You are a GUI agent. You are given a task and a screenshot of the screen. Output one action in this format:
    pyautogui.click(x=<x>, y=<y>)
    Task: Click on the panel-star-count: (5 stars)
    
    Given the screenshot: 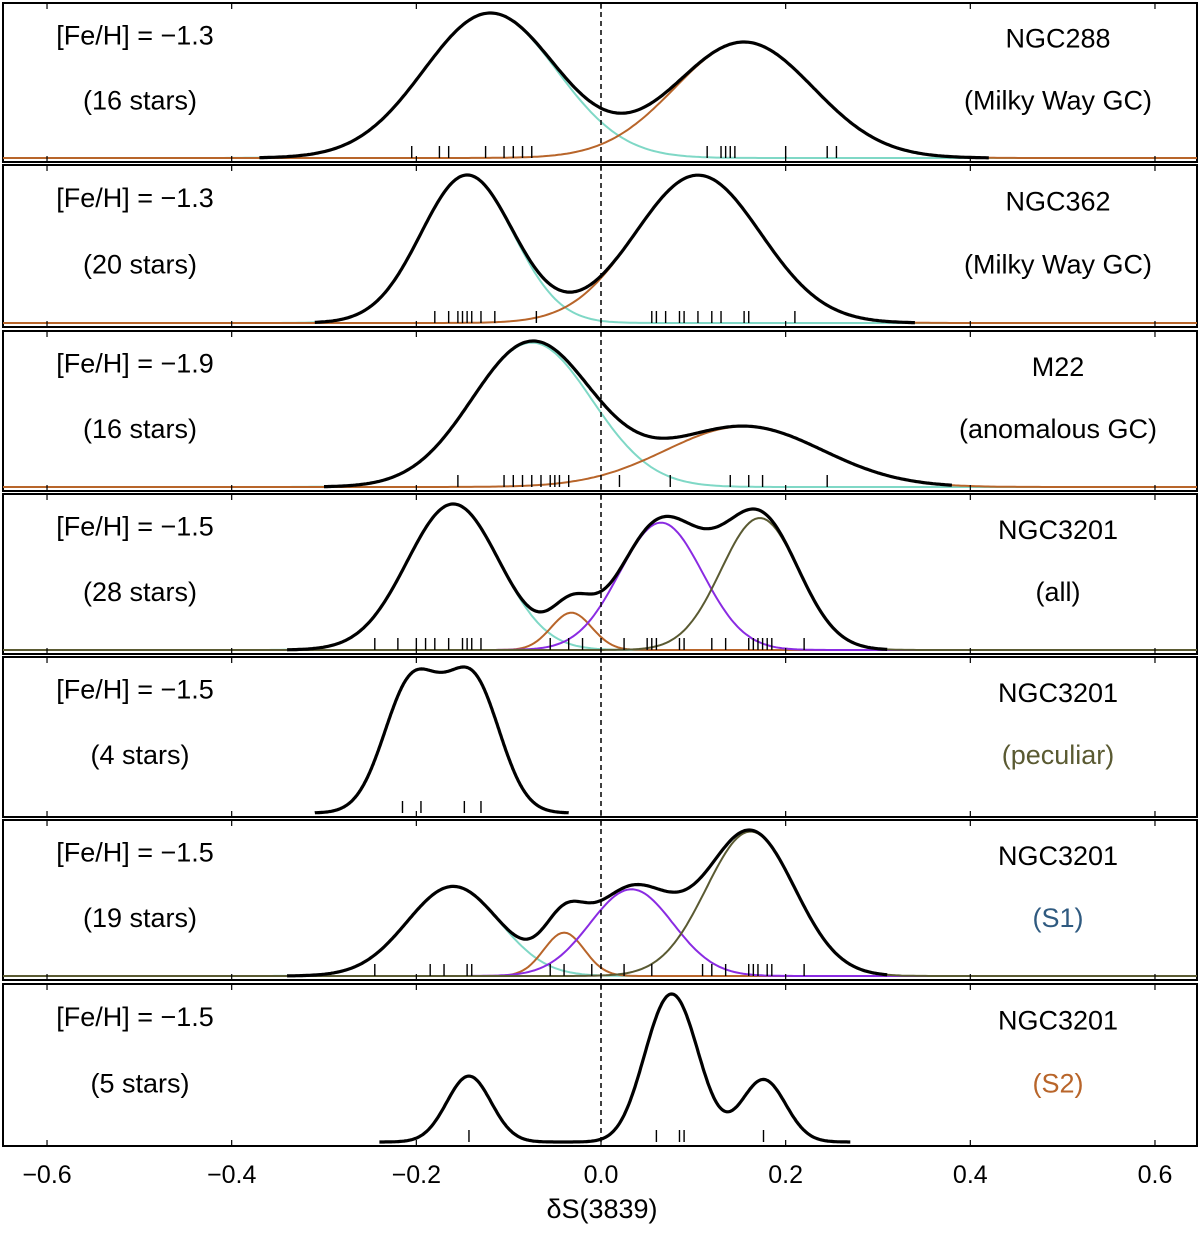 What is the action you would take?
    pyautogui.click(x=139, y=1084)
    